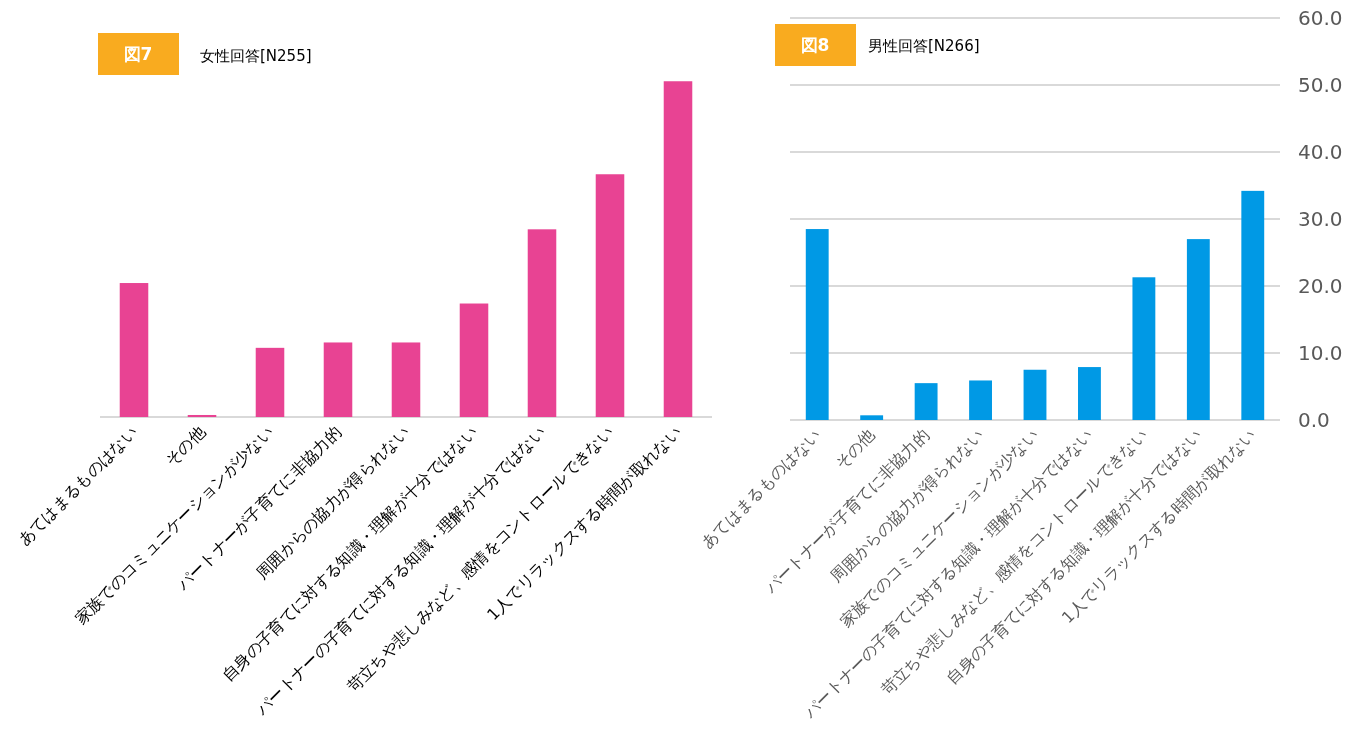 The image size is (1371, 756). What do you see at coordinates (924, 46) in the screenshot?
I see `text: 男性回答[N266]` at bounding box center [924, 46].